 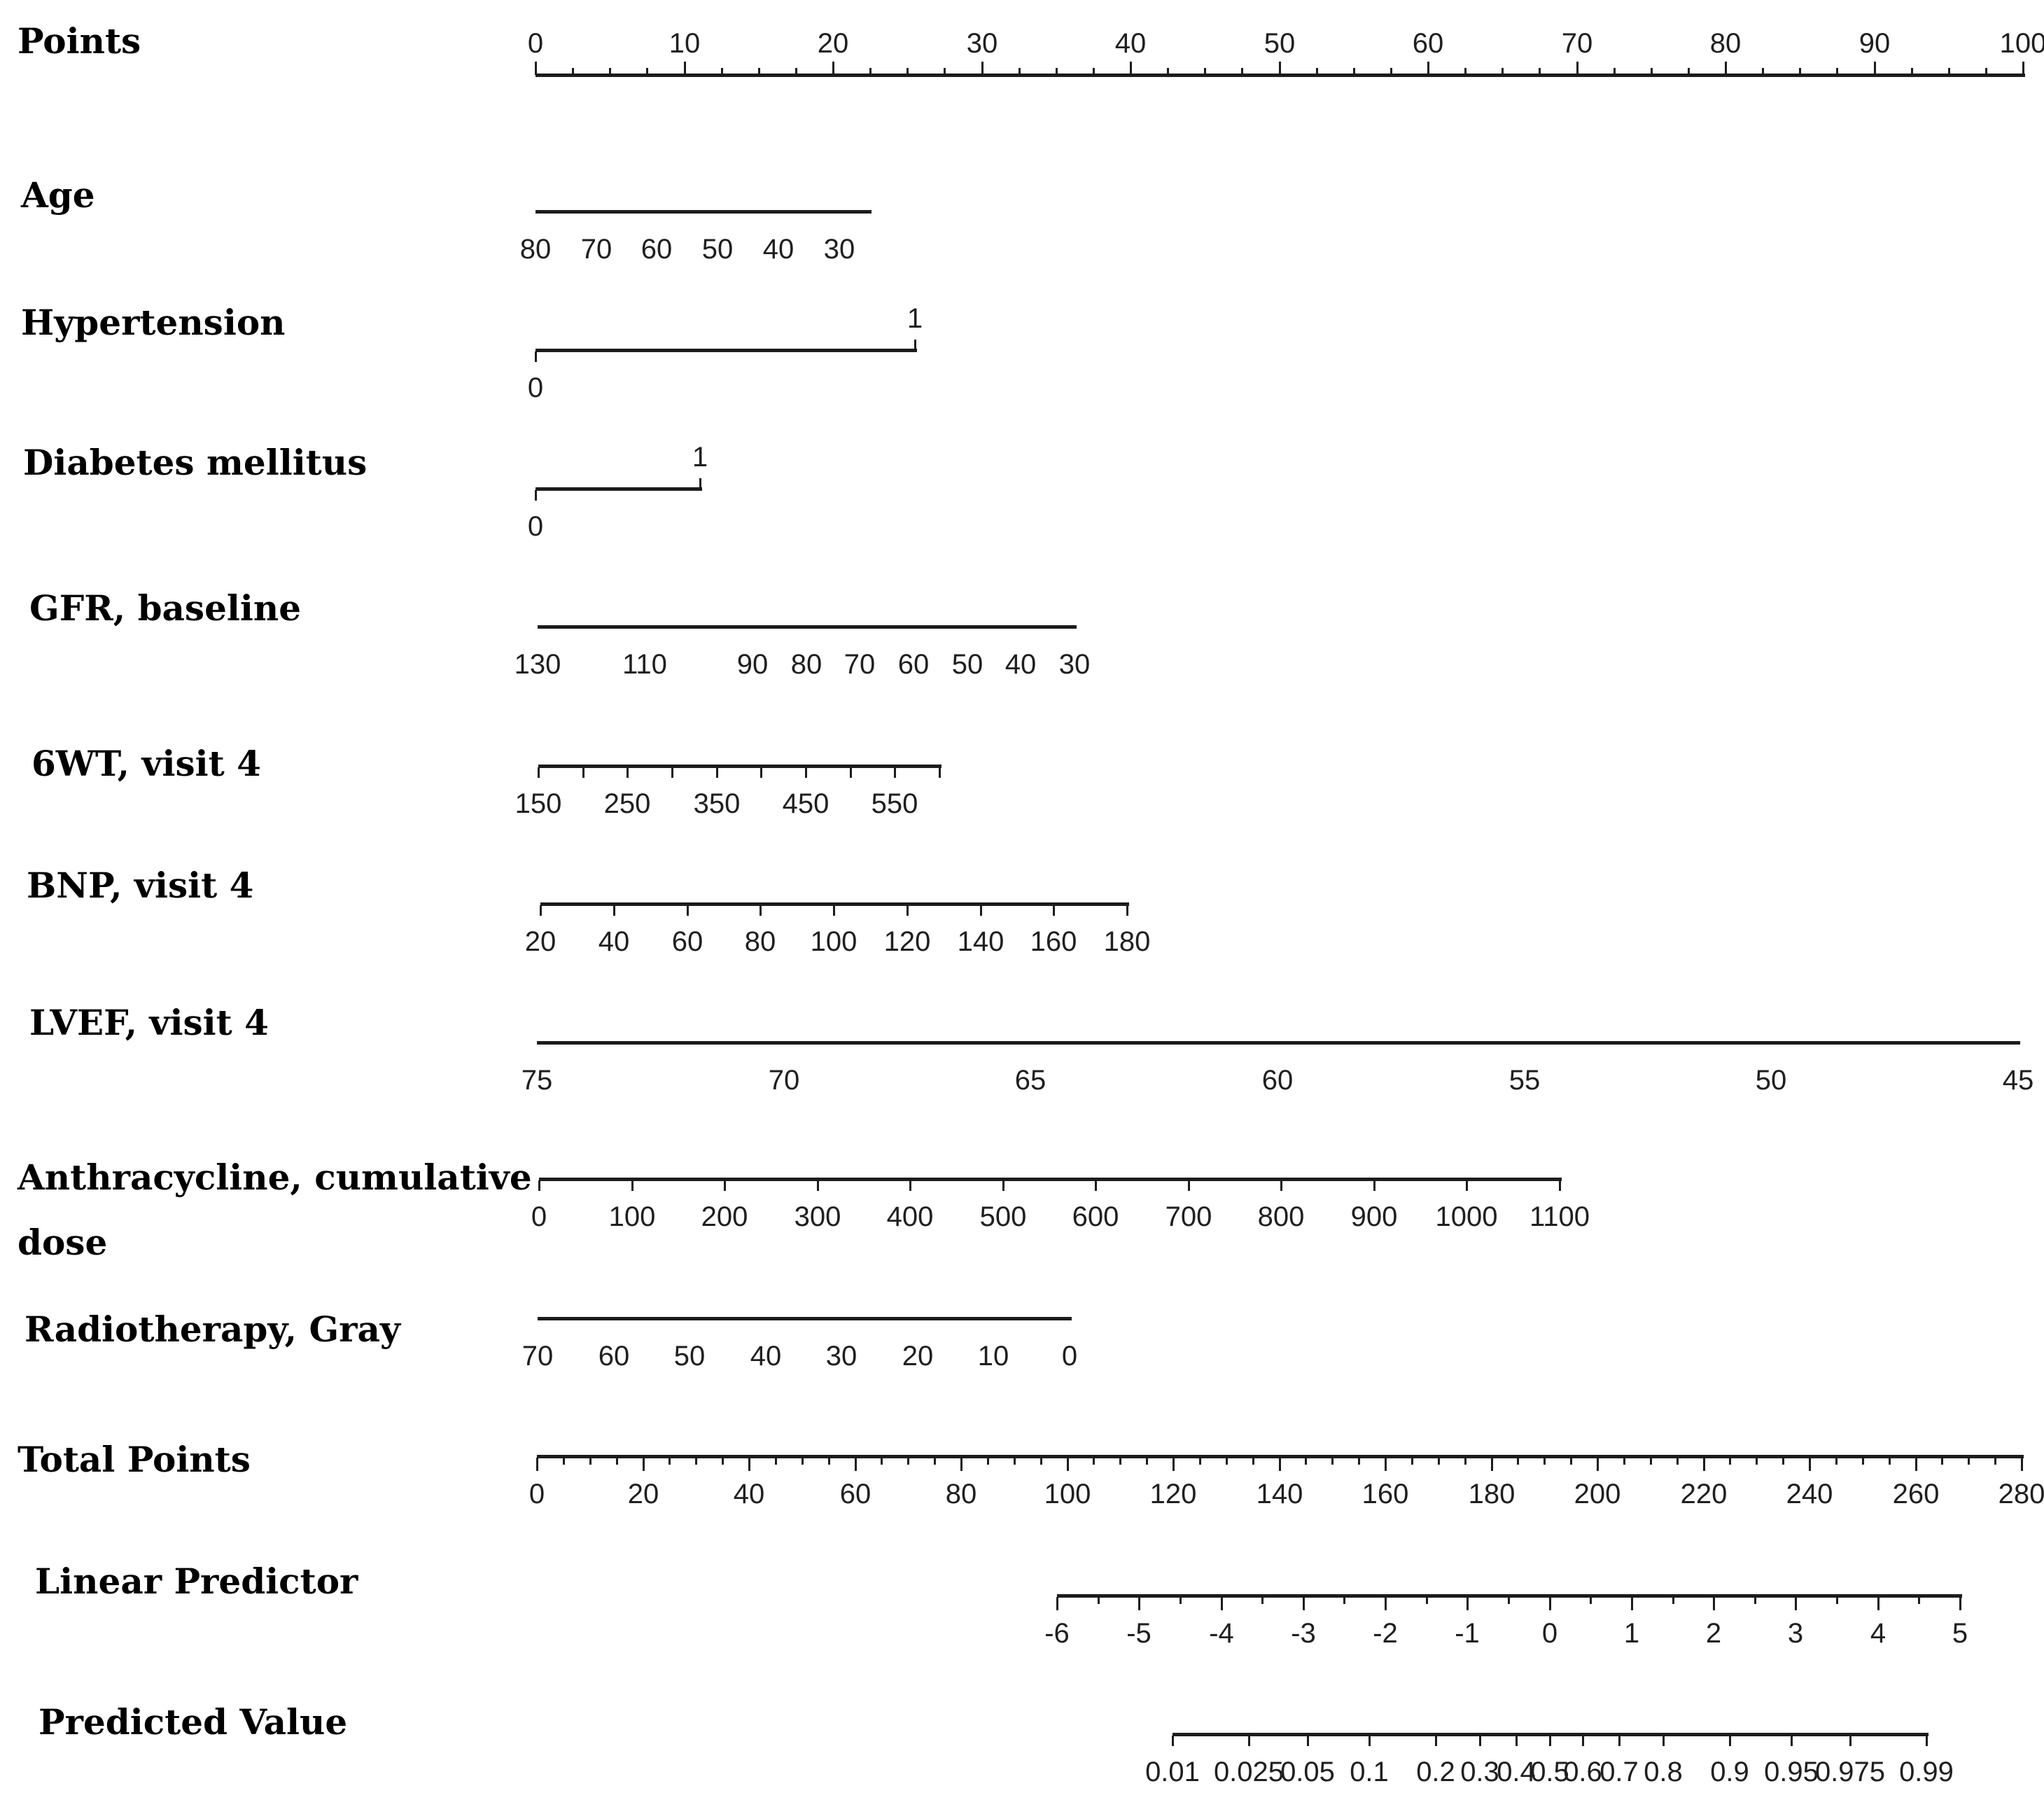 I want to click on tick-label: 100, so click(x=1067, y=1494).